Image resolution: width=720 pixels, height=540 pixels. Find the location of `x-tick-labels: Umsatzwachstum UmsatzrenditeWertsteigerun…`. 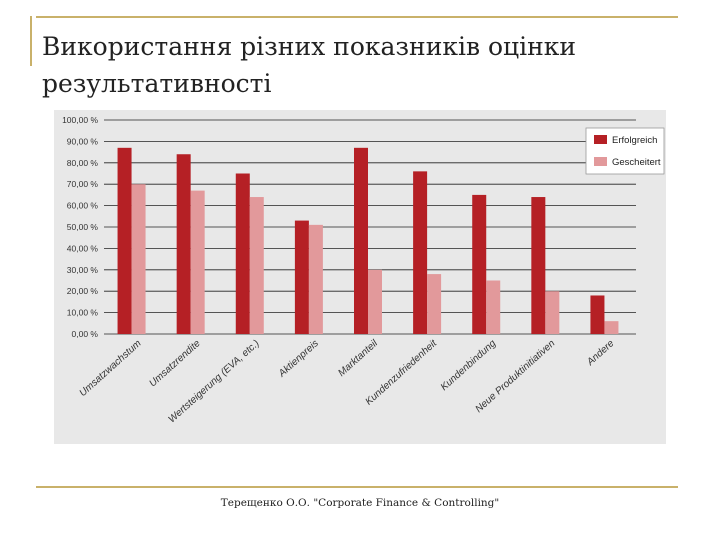

x-tick-labels: Umsatzwachstum UmsatzrenditeWertsteigerun… is located at coordinates (347, 381).